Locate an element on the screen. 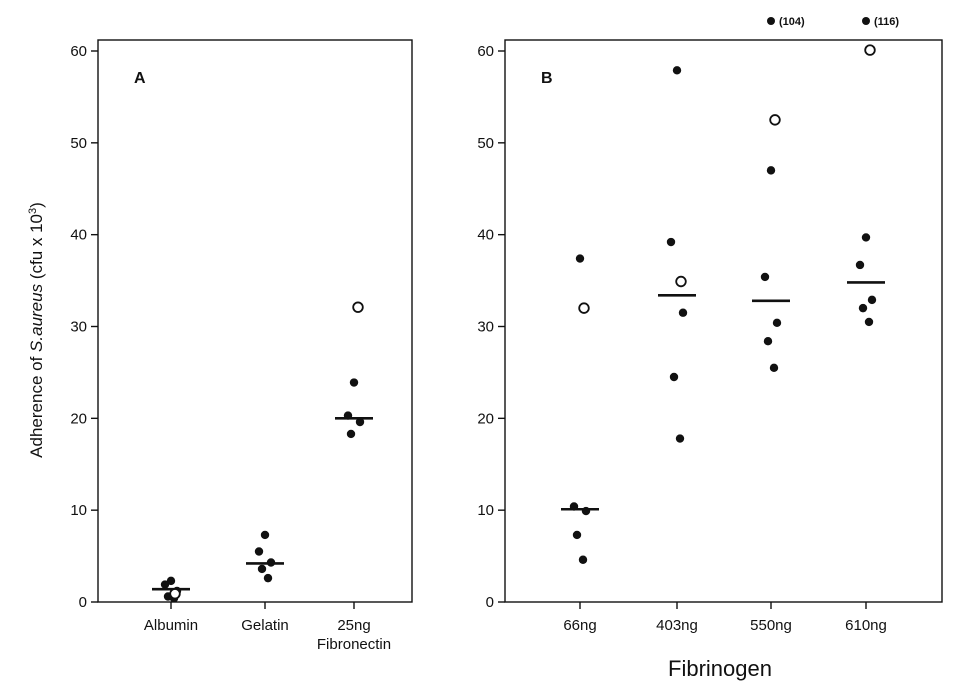 The height and width of the screenshot is (693, 967). x-tick-label-b: 403ng is located at coordinates (677, 625).